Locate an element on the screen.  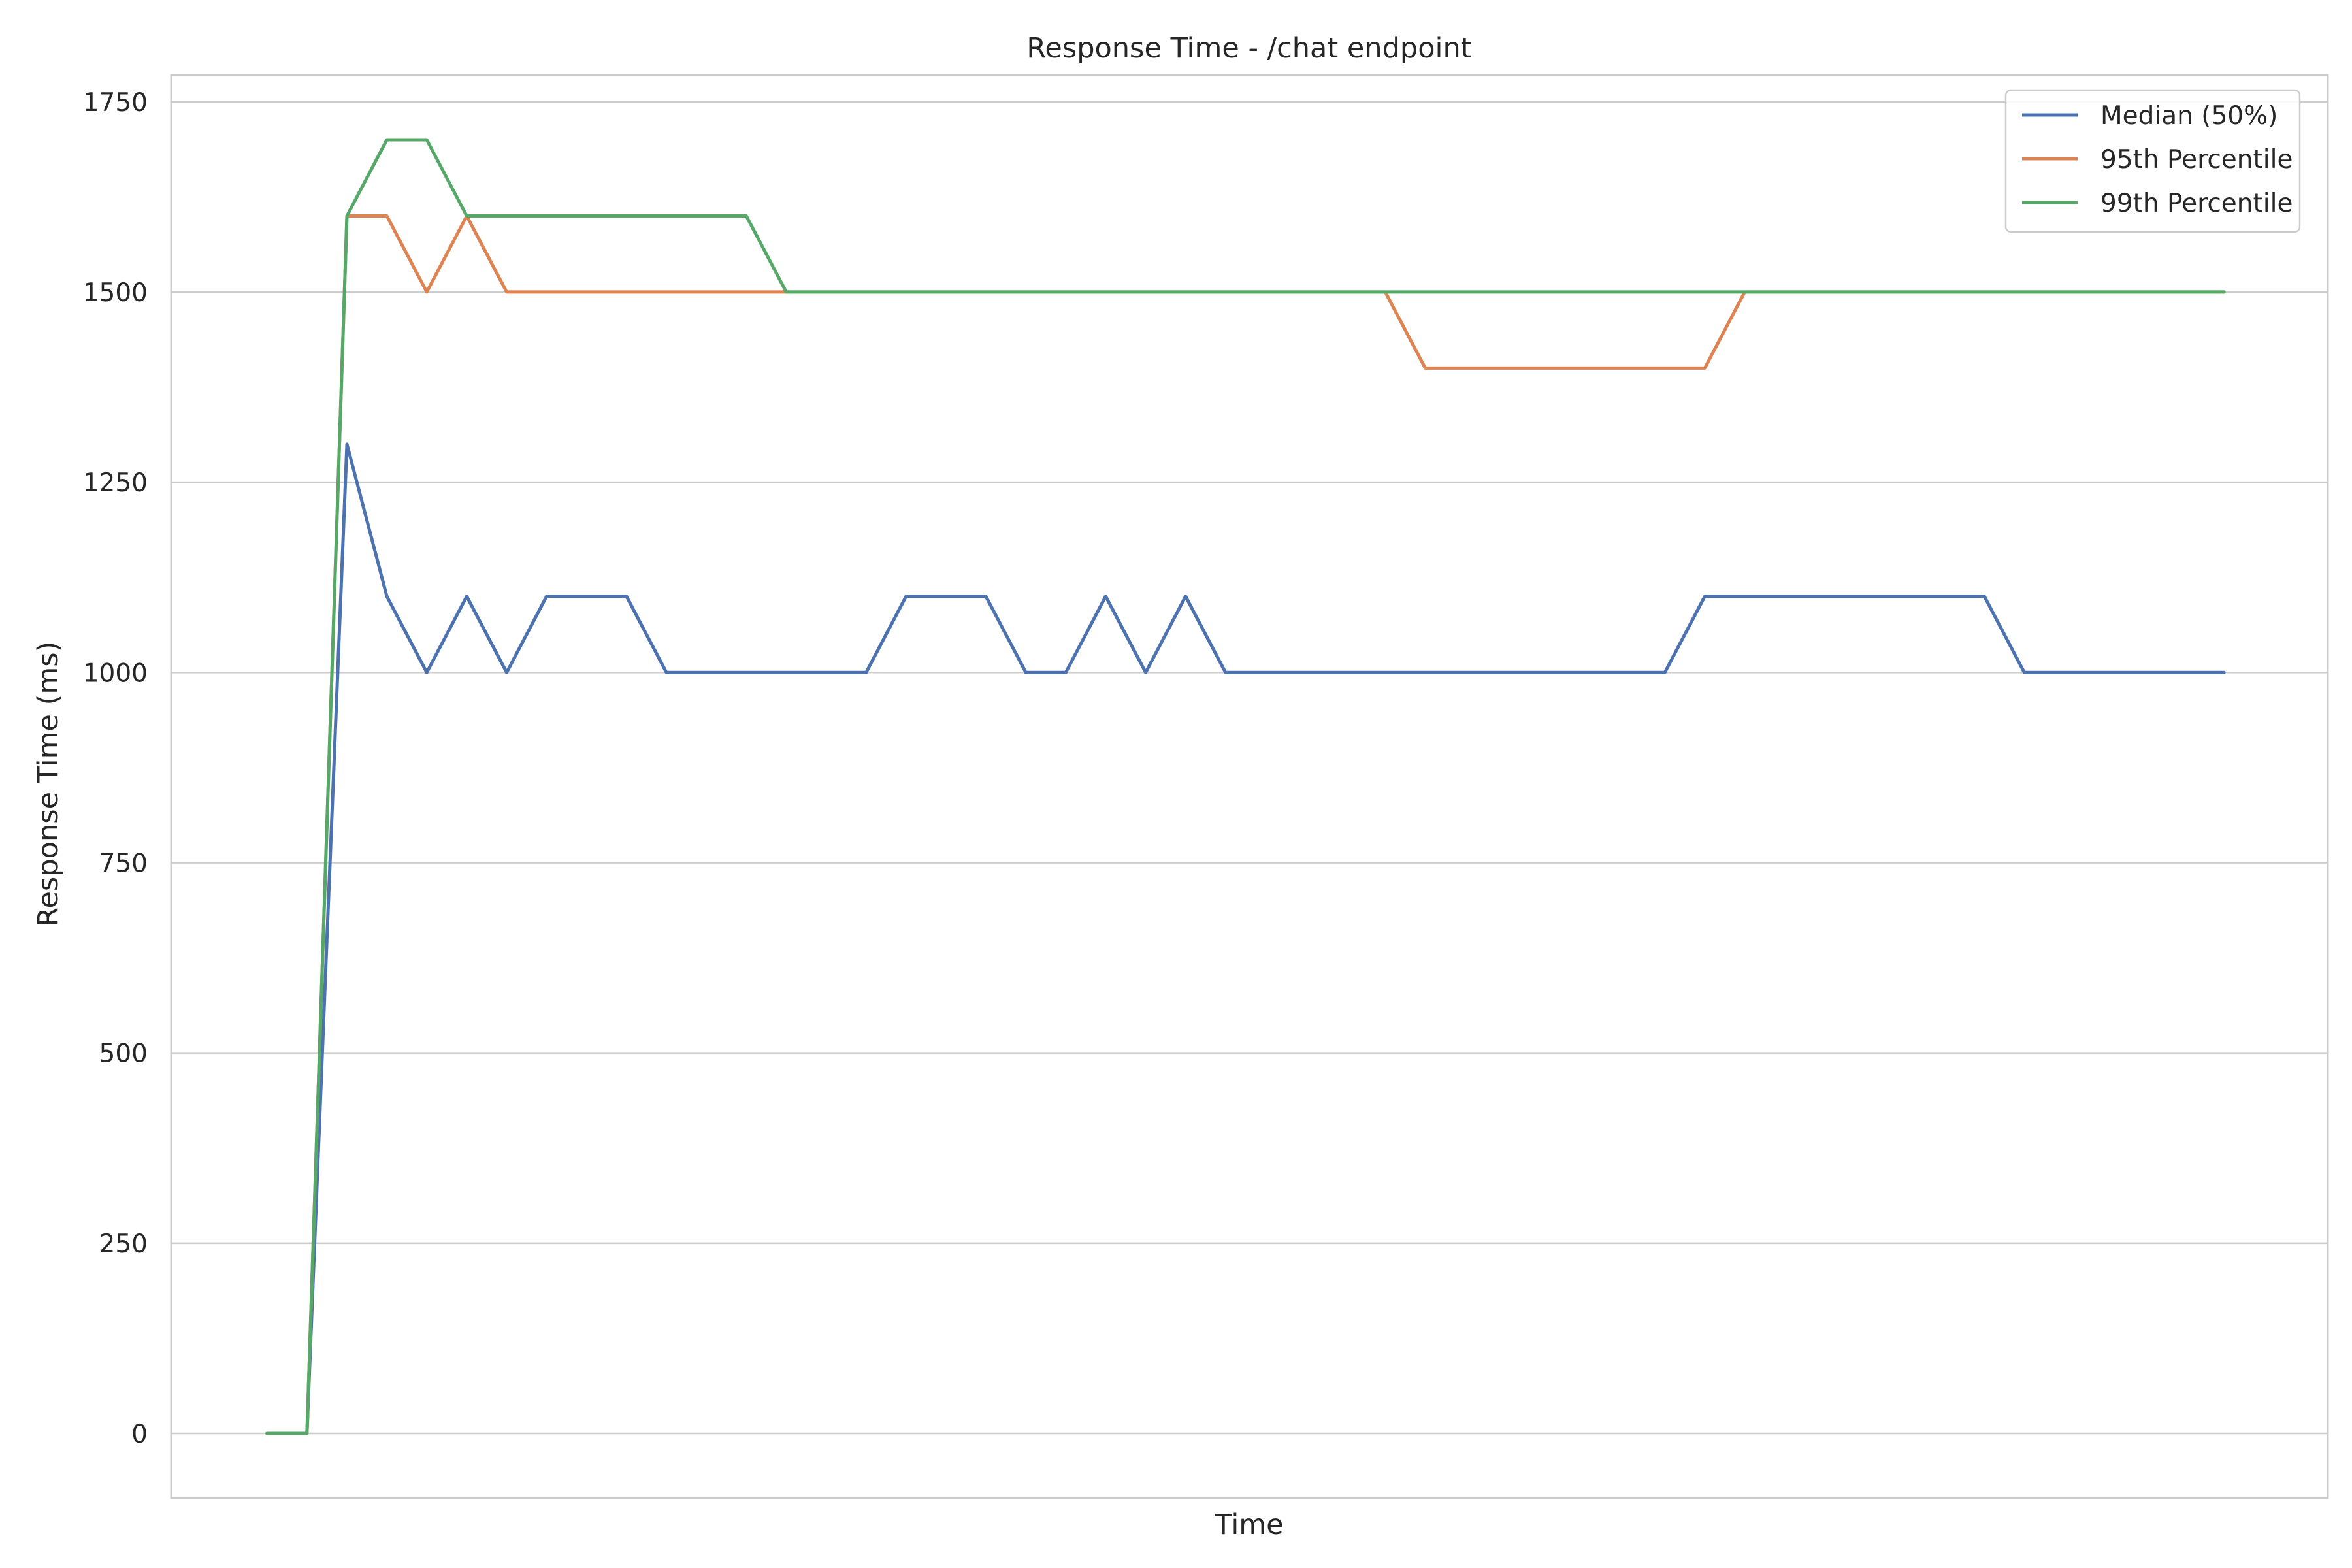
chart-title: Response Time - /chat endpoint is located at coordinates (1248, 48).